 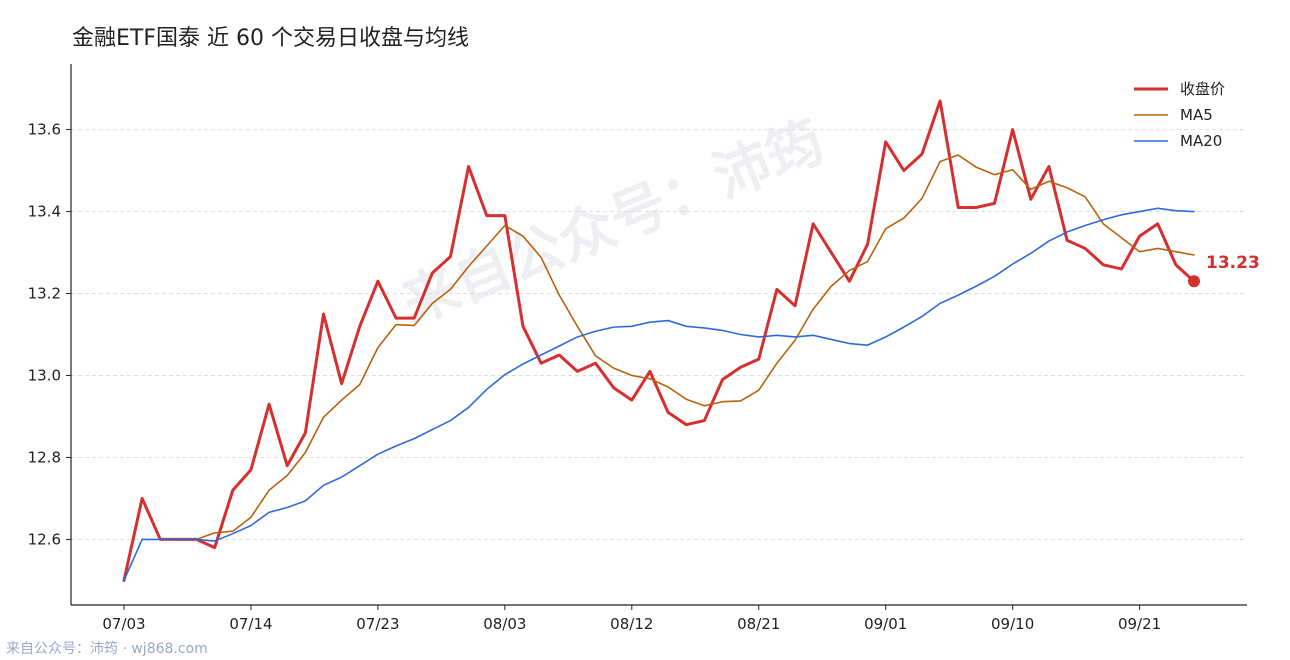 I want to click on end-markers: 13.23, so click(x=1224, y=270).